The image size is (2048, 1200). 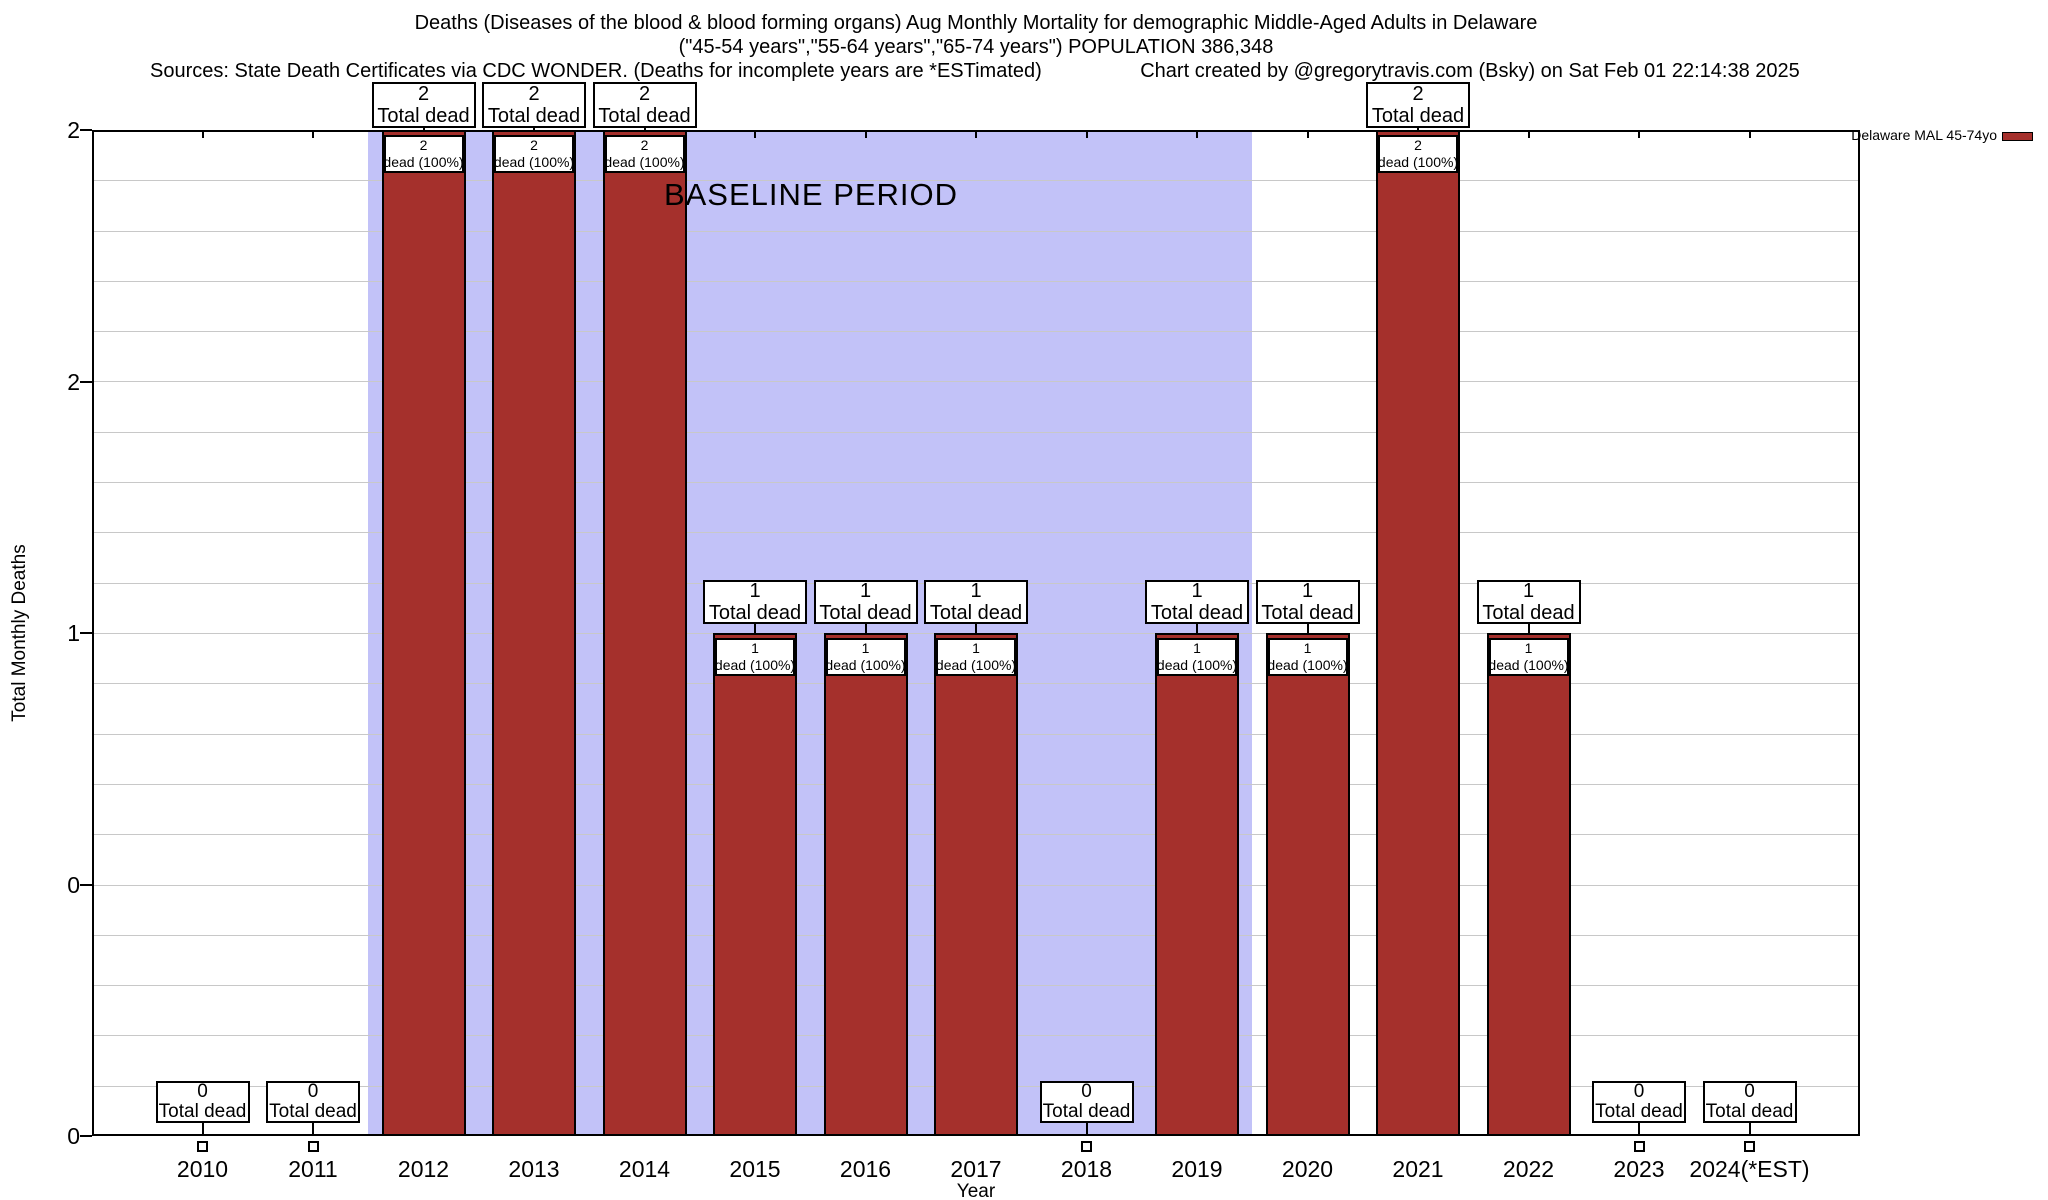 I want to click on y-tick-label: 2, so click(x=73, y=130).